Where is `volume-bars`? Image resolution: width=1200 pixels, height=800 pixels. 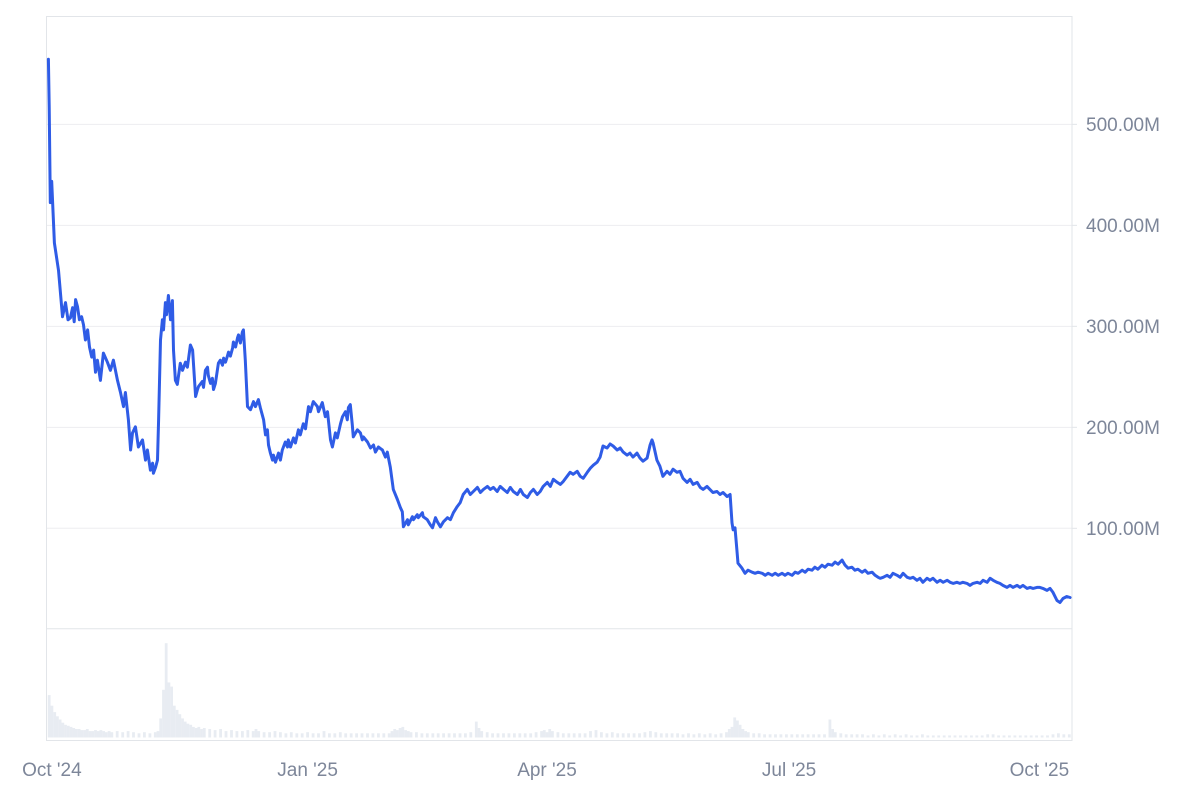
volume-bars is located at coordinates (559, 690).